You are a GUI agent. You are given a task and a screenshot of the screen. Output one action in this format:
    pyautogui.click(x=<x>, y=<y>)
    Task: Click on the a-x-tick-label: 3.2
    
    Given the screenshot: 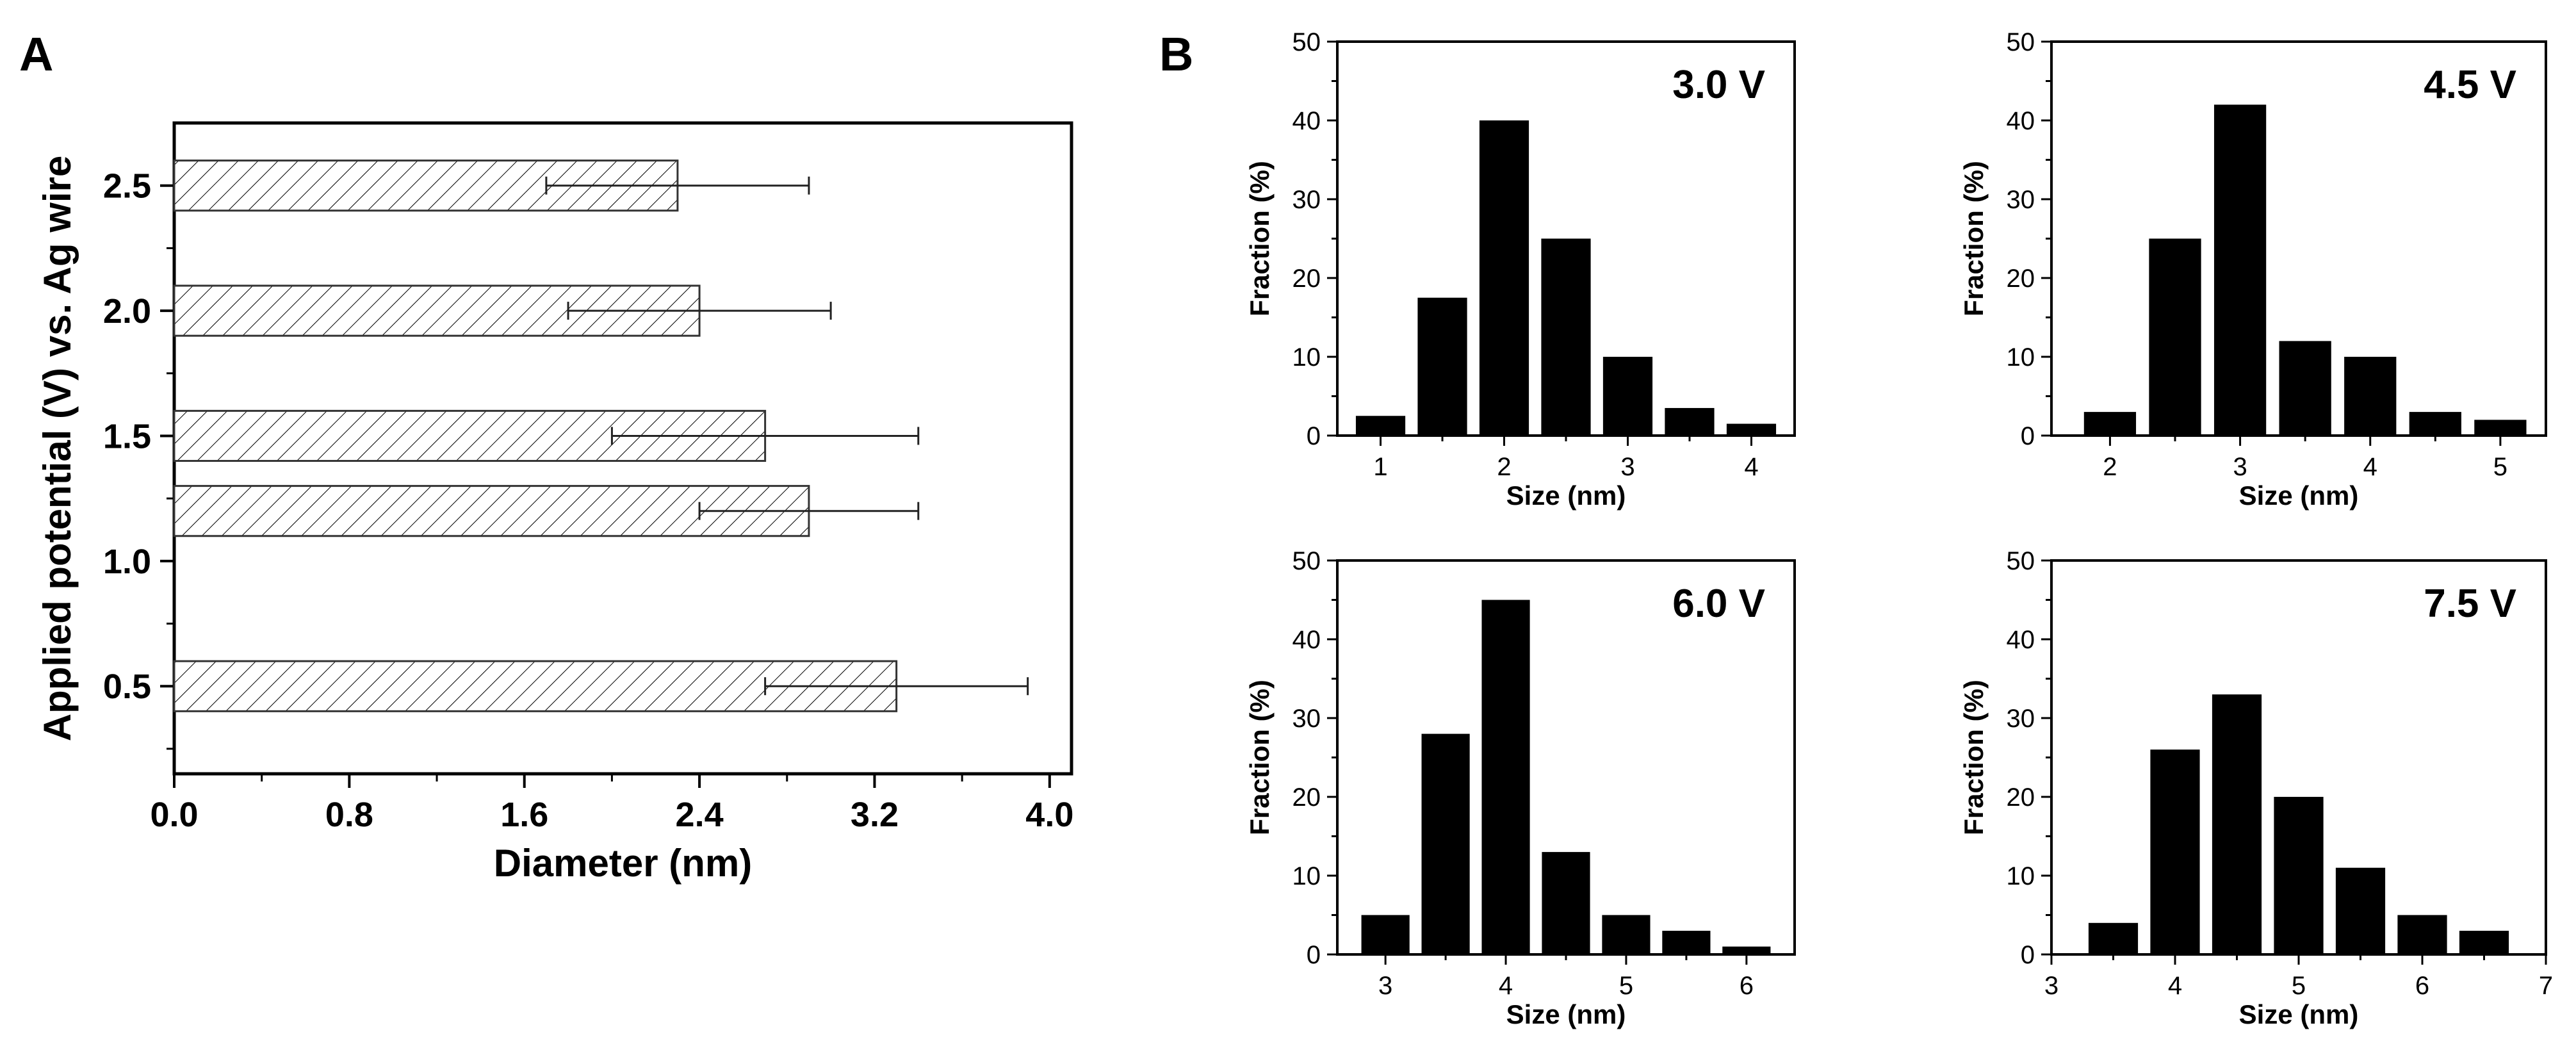 What is the action you would take?
    pyautogui.click(x=875, y=815)
    